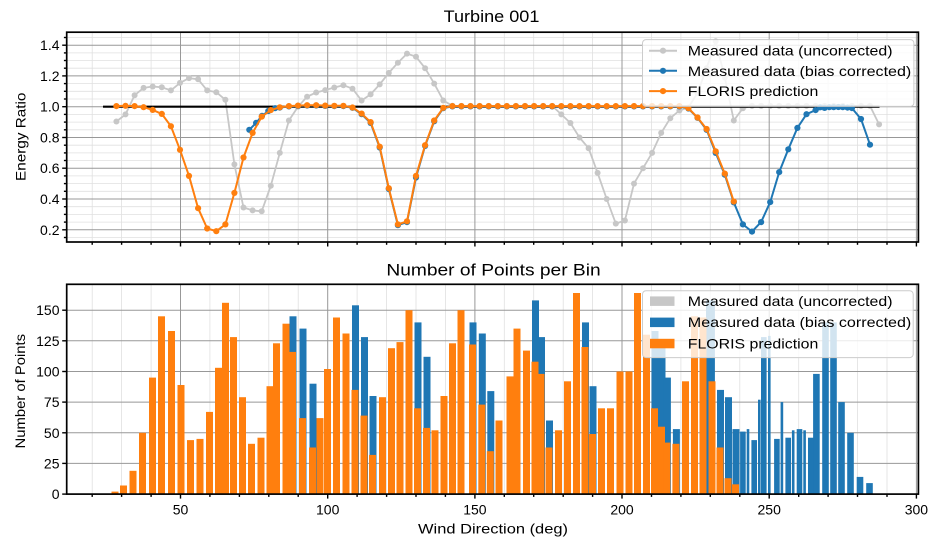 Image resolution: width=939 pixels, height=552 pixels. I want to click on svg-text: 75, so click(52, 402).